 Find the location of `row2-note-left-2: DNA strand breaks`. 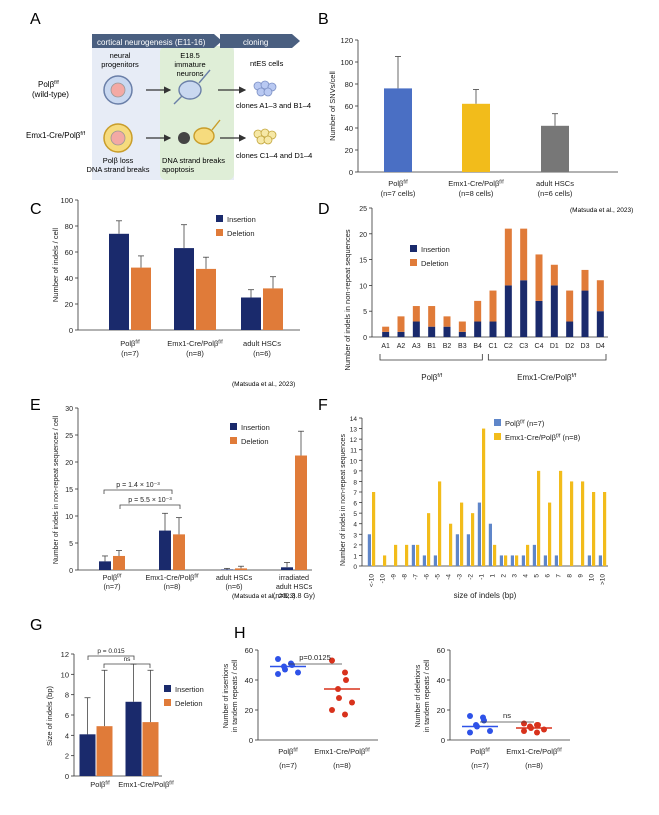

row2-note-left-2: DNA strand breaks is located at coordinates (118, 169).